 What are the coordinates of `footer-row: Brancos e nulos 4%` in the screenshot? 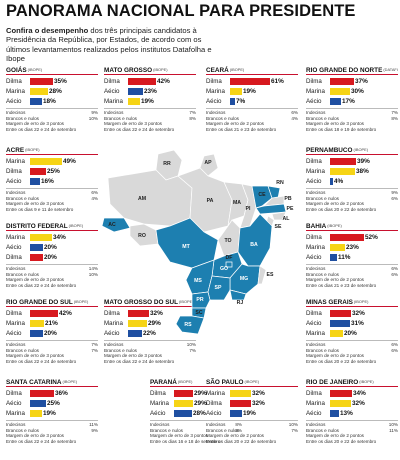 It's located at (52, 199).